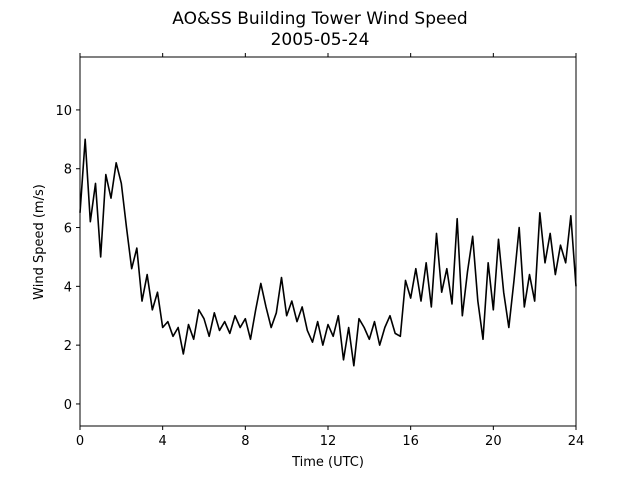 This screenshot has width=640, height=480. Describe the element at coordinates (410, 441) in the screenshot. I see `x-tick-label: 16` at that location.